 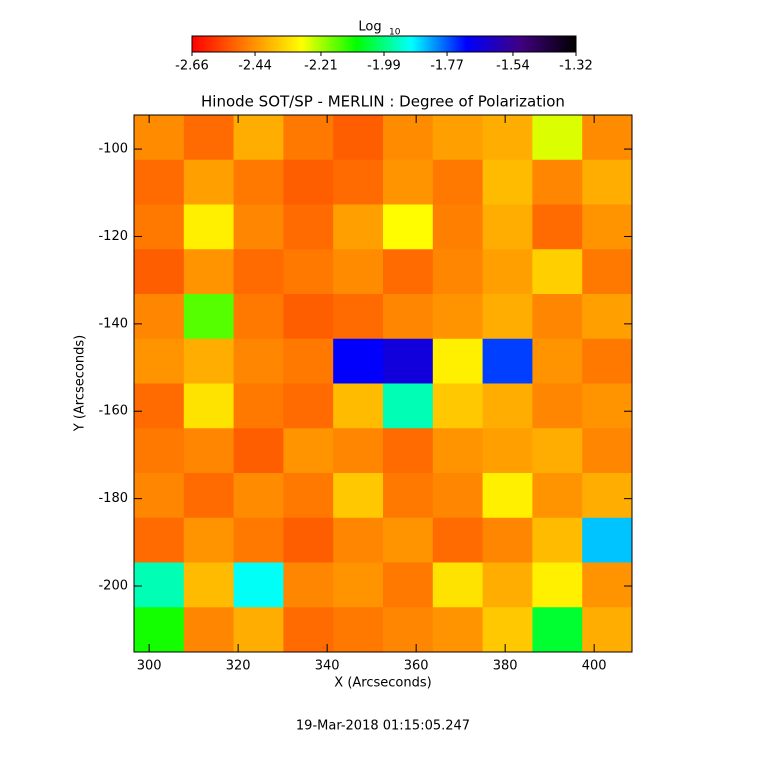 I want to click on y-tick-label: -140, so click(x=113, y=323).